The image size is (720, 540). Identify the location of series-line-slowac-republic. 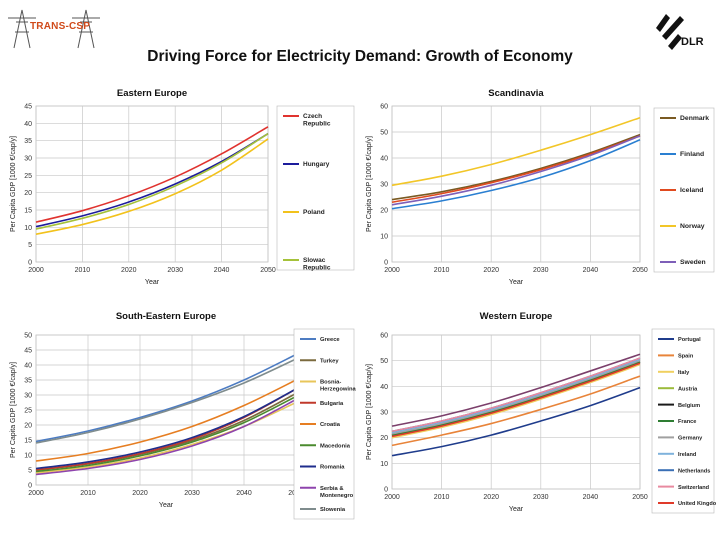
(152, 181).